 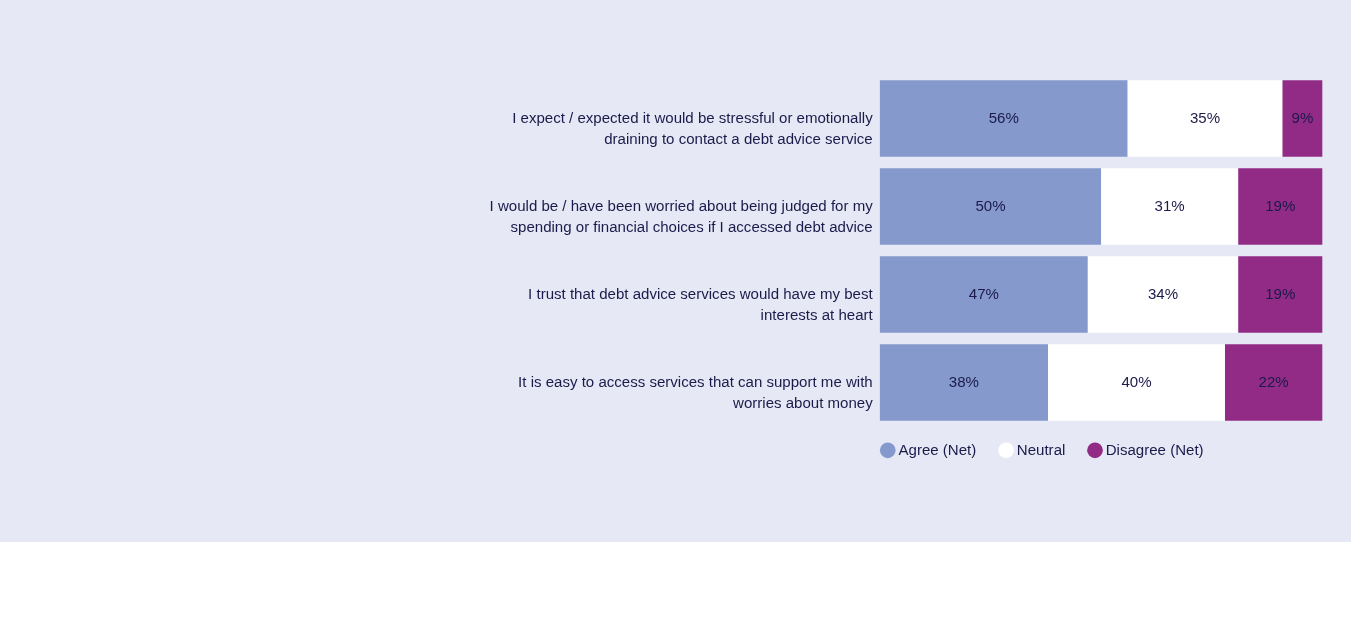 I want to click on data-label: 50%, so click(x=990, y=205).